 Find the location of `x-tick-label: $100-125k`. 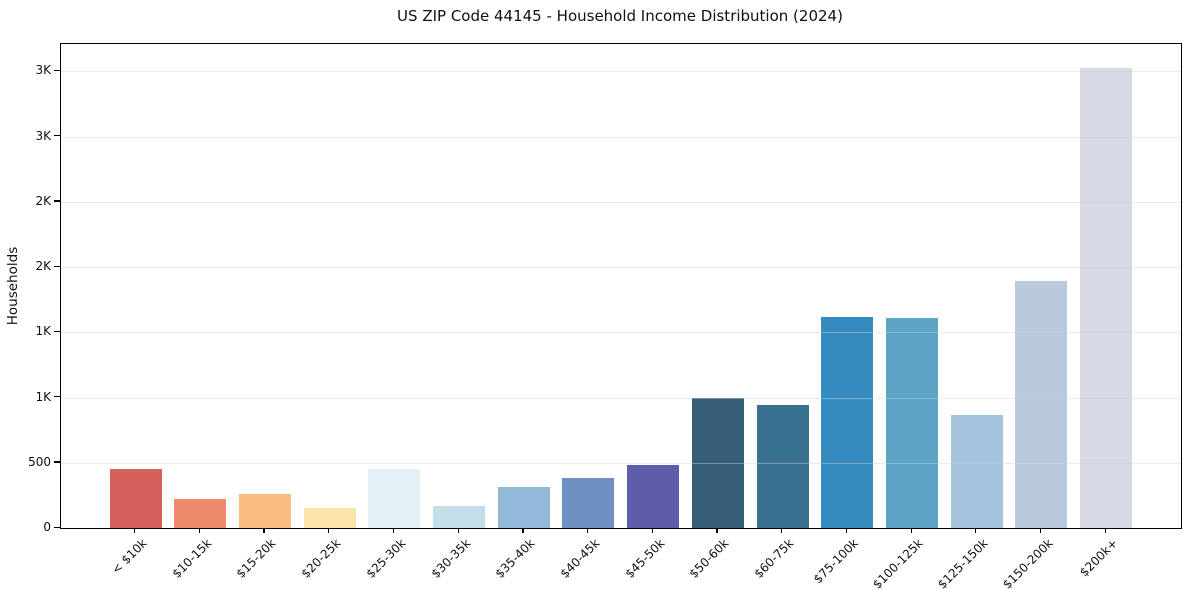

x-tick-label: $100-125k is located at coordinates (898, 563).